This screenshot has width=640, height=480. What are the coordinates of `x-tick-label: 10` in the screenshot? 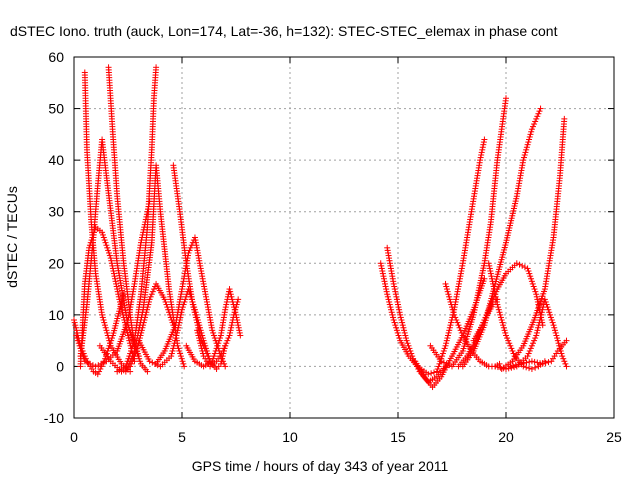 It's located at (290, 437).